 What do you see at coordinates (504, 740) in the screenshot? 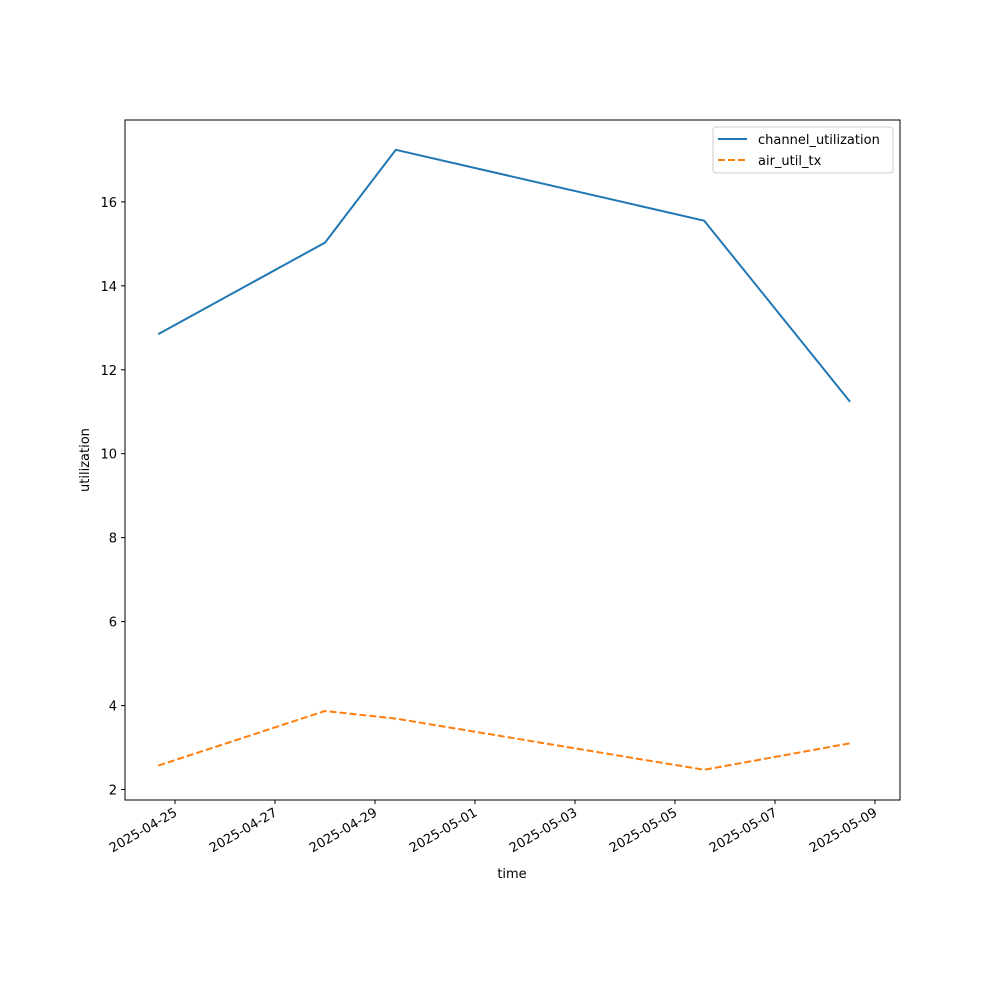
I see `series-line-air-util-tx` at bounding box center [504, 740].